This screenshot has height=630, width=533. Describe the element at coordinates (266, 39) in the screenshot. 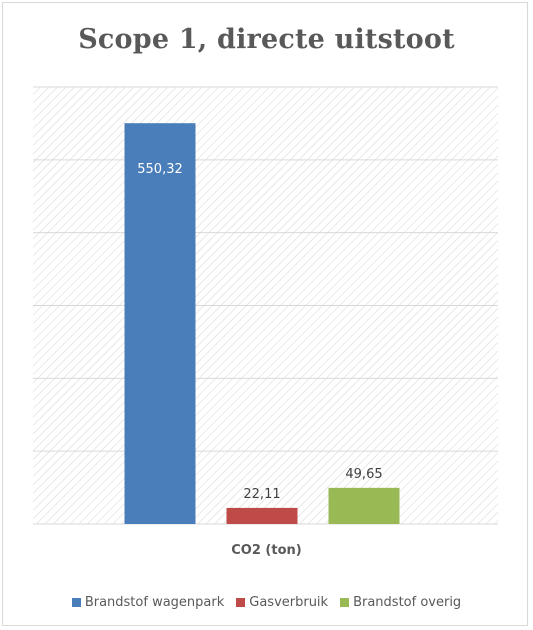

I see `chart-title: Scope 1, directe uitstoot` at that location.